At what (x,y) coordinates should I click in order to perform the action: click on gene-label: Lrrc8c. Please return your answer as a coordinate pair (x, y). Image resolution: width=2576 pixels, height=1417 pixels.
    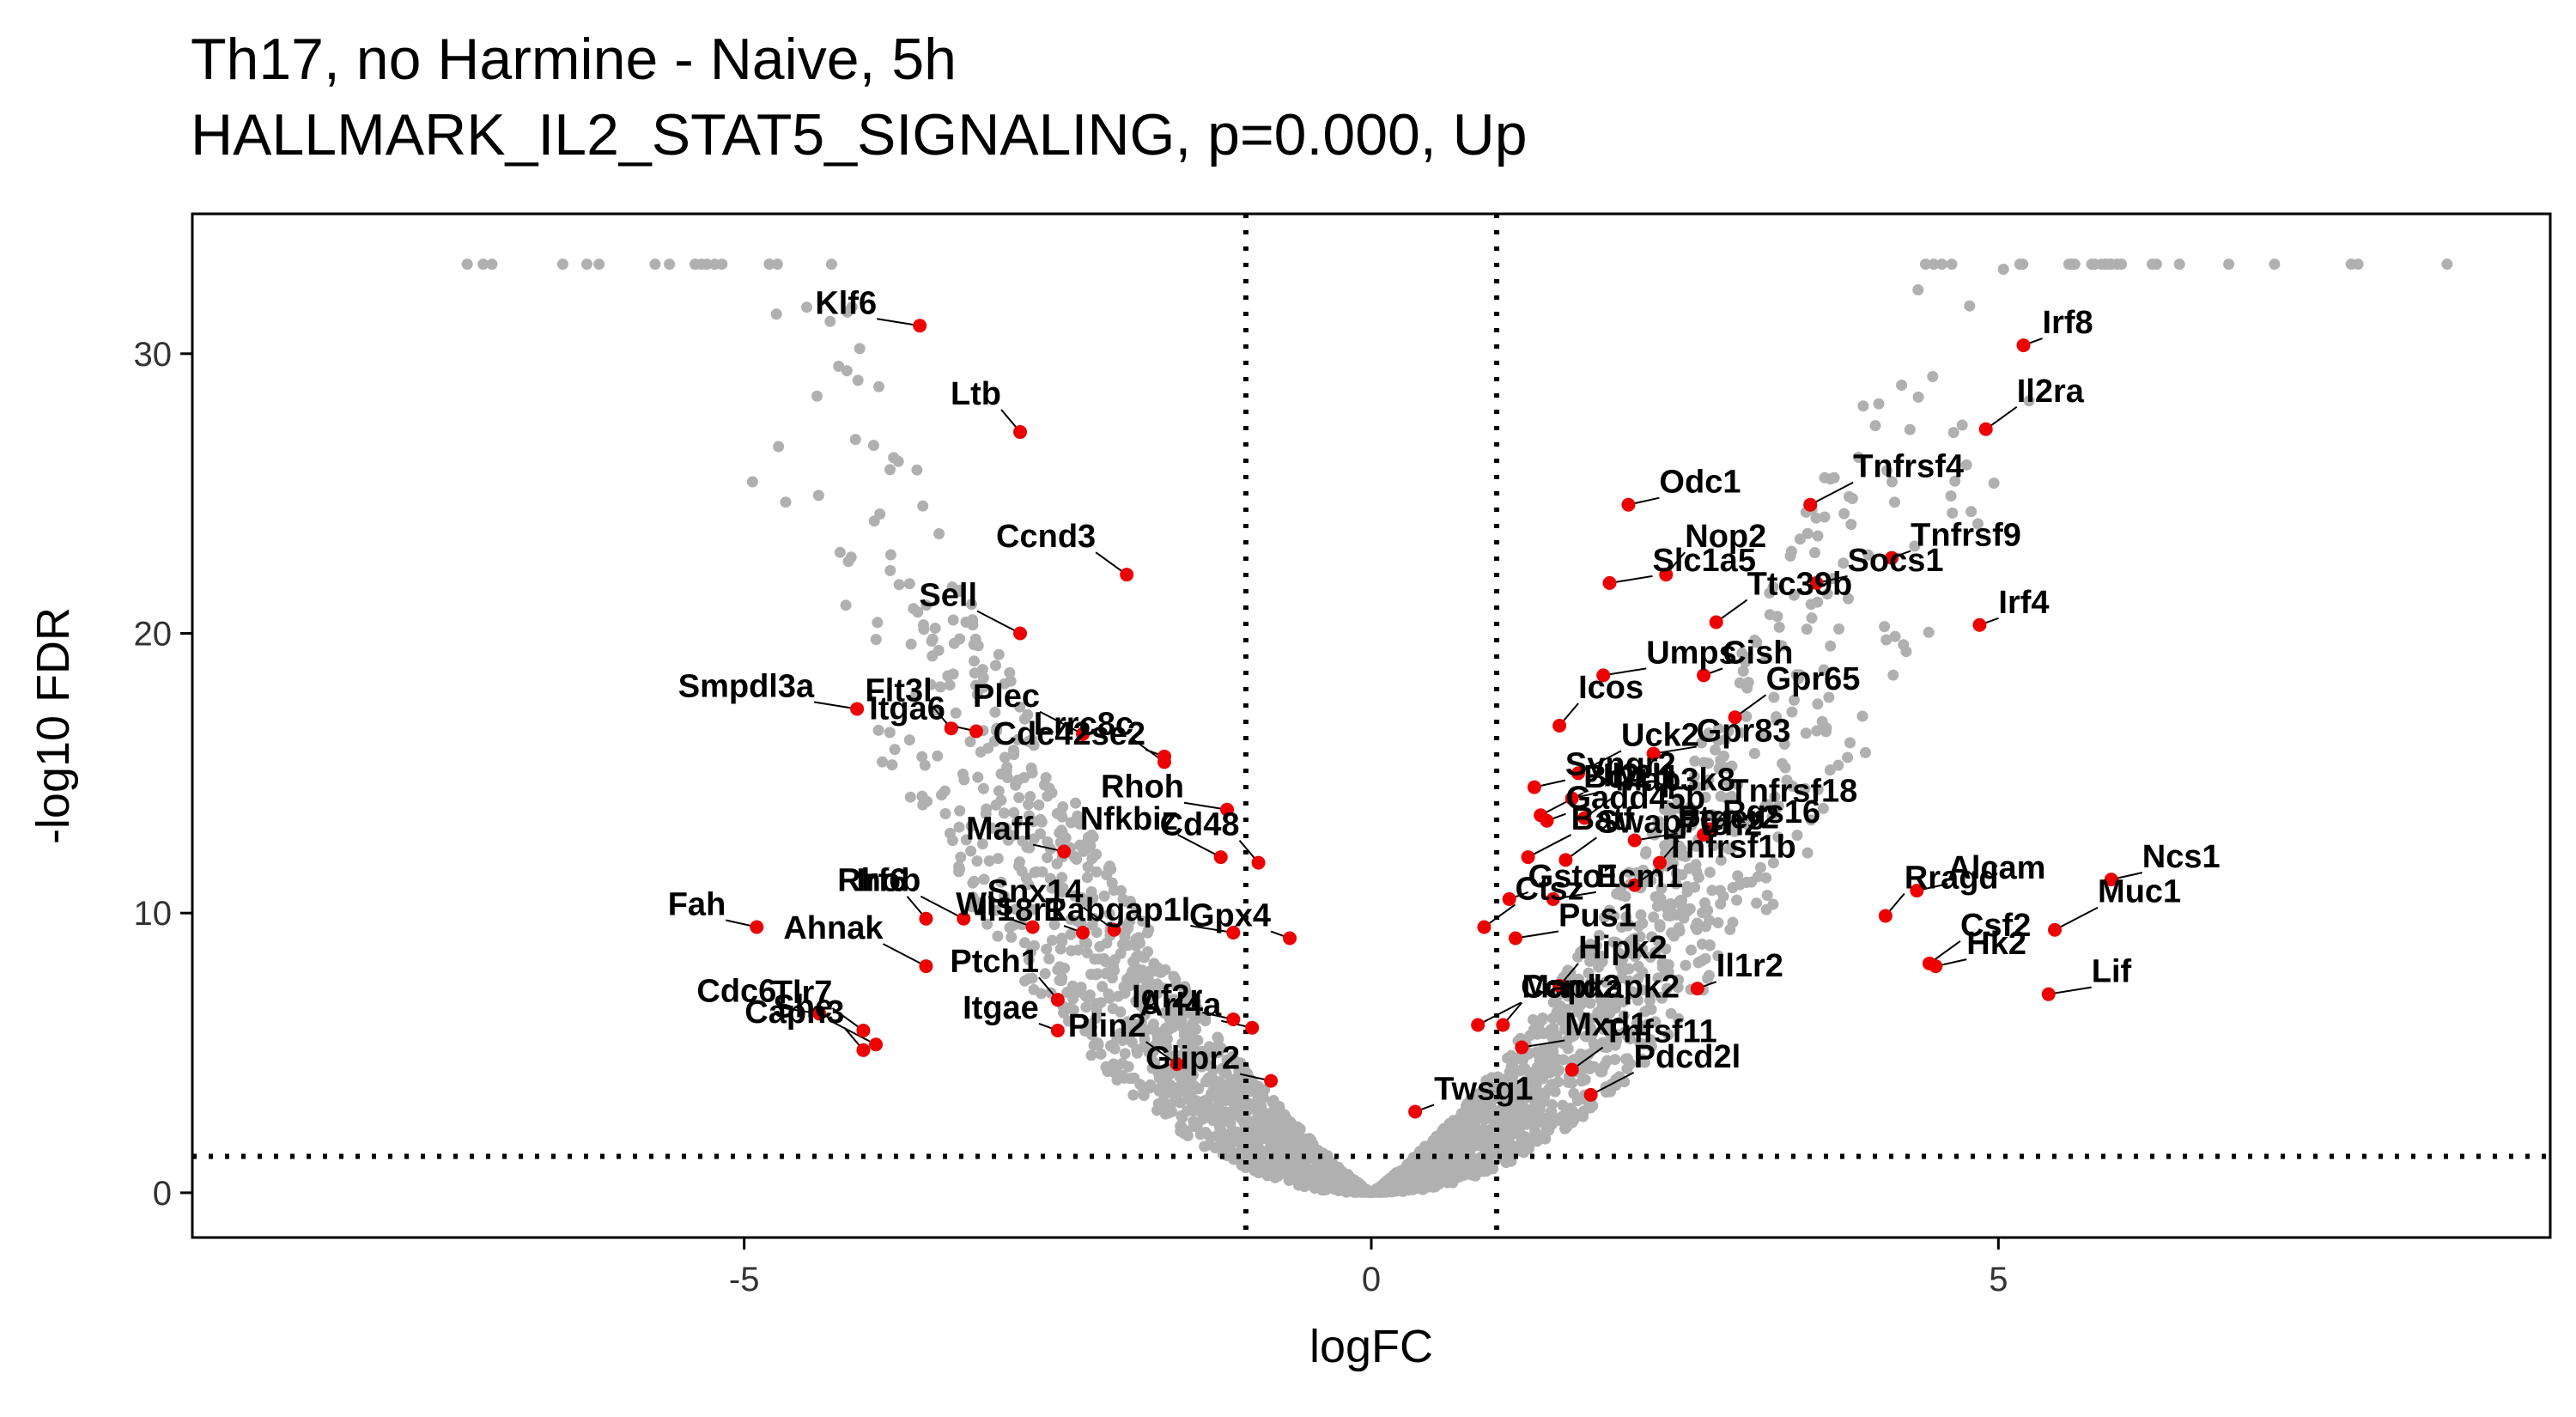
    Looking at the image, I should click on (1083, 724).